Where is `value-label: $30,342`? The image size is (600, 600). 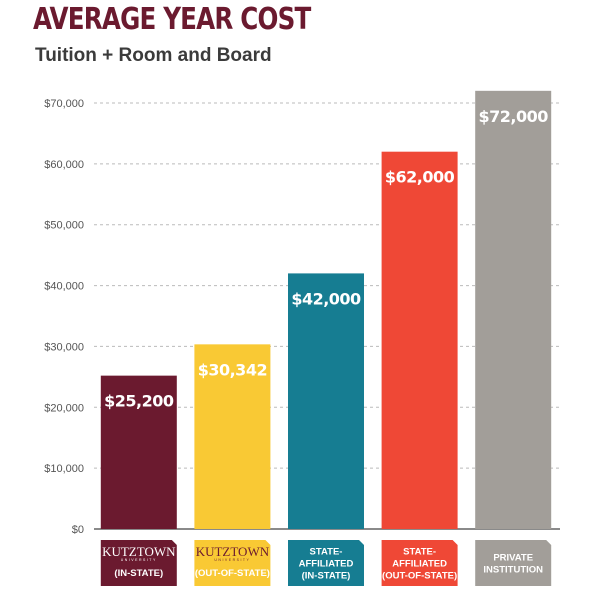 value-label: $30,342 is located at coordinates (232, 369).